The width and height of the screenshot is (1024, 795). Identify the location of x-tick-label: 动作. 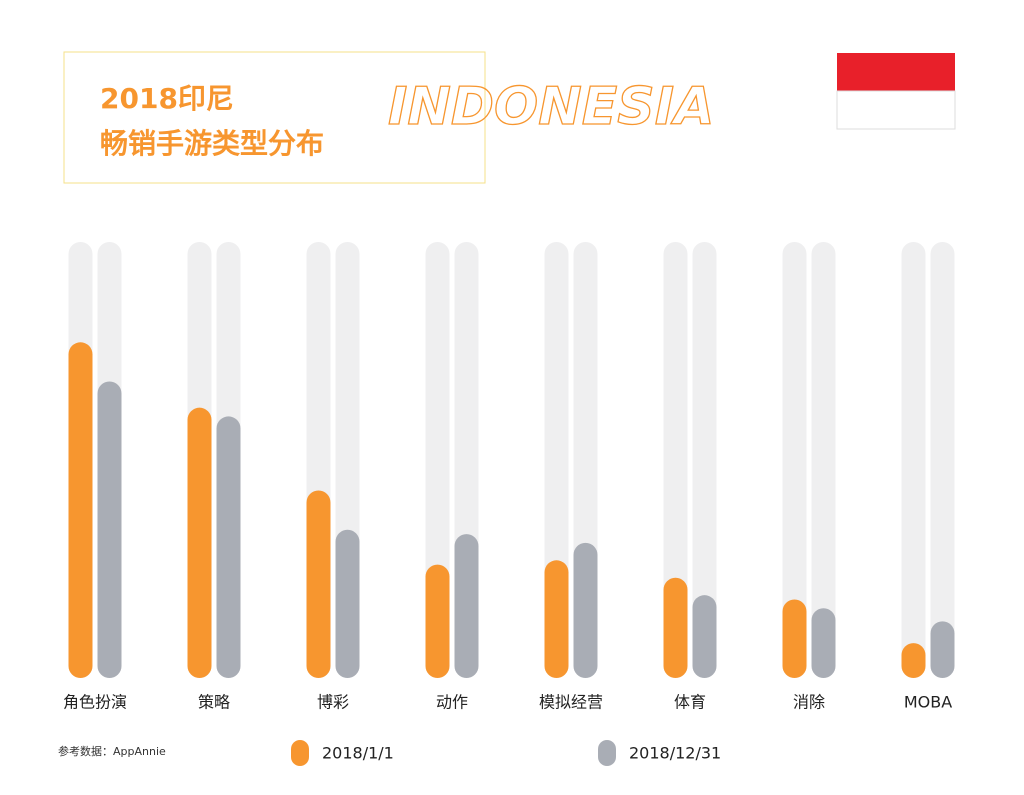
(452, 702).